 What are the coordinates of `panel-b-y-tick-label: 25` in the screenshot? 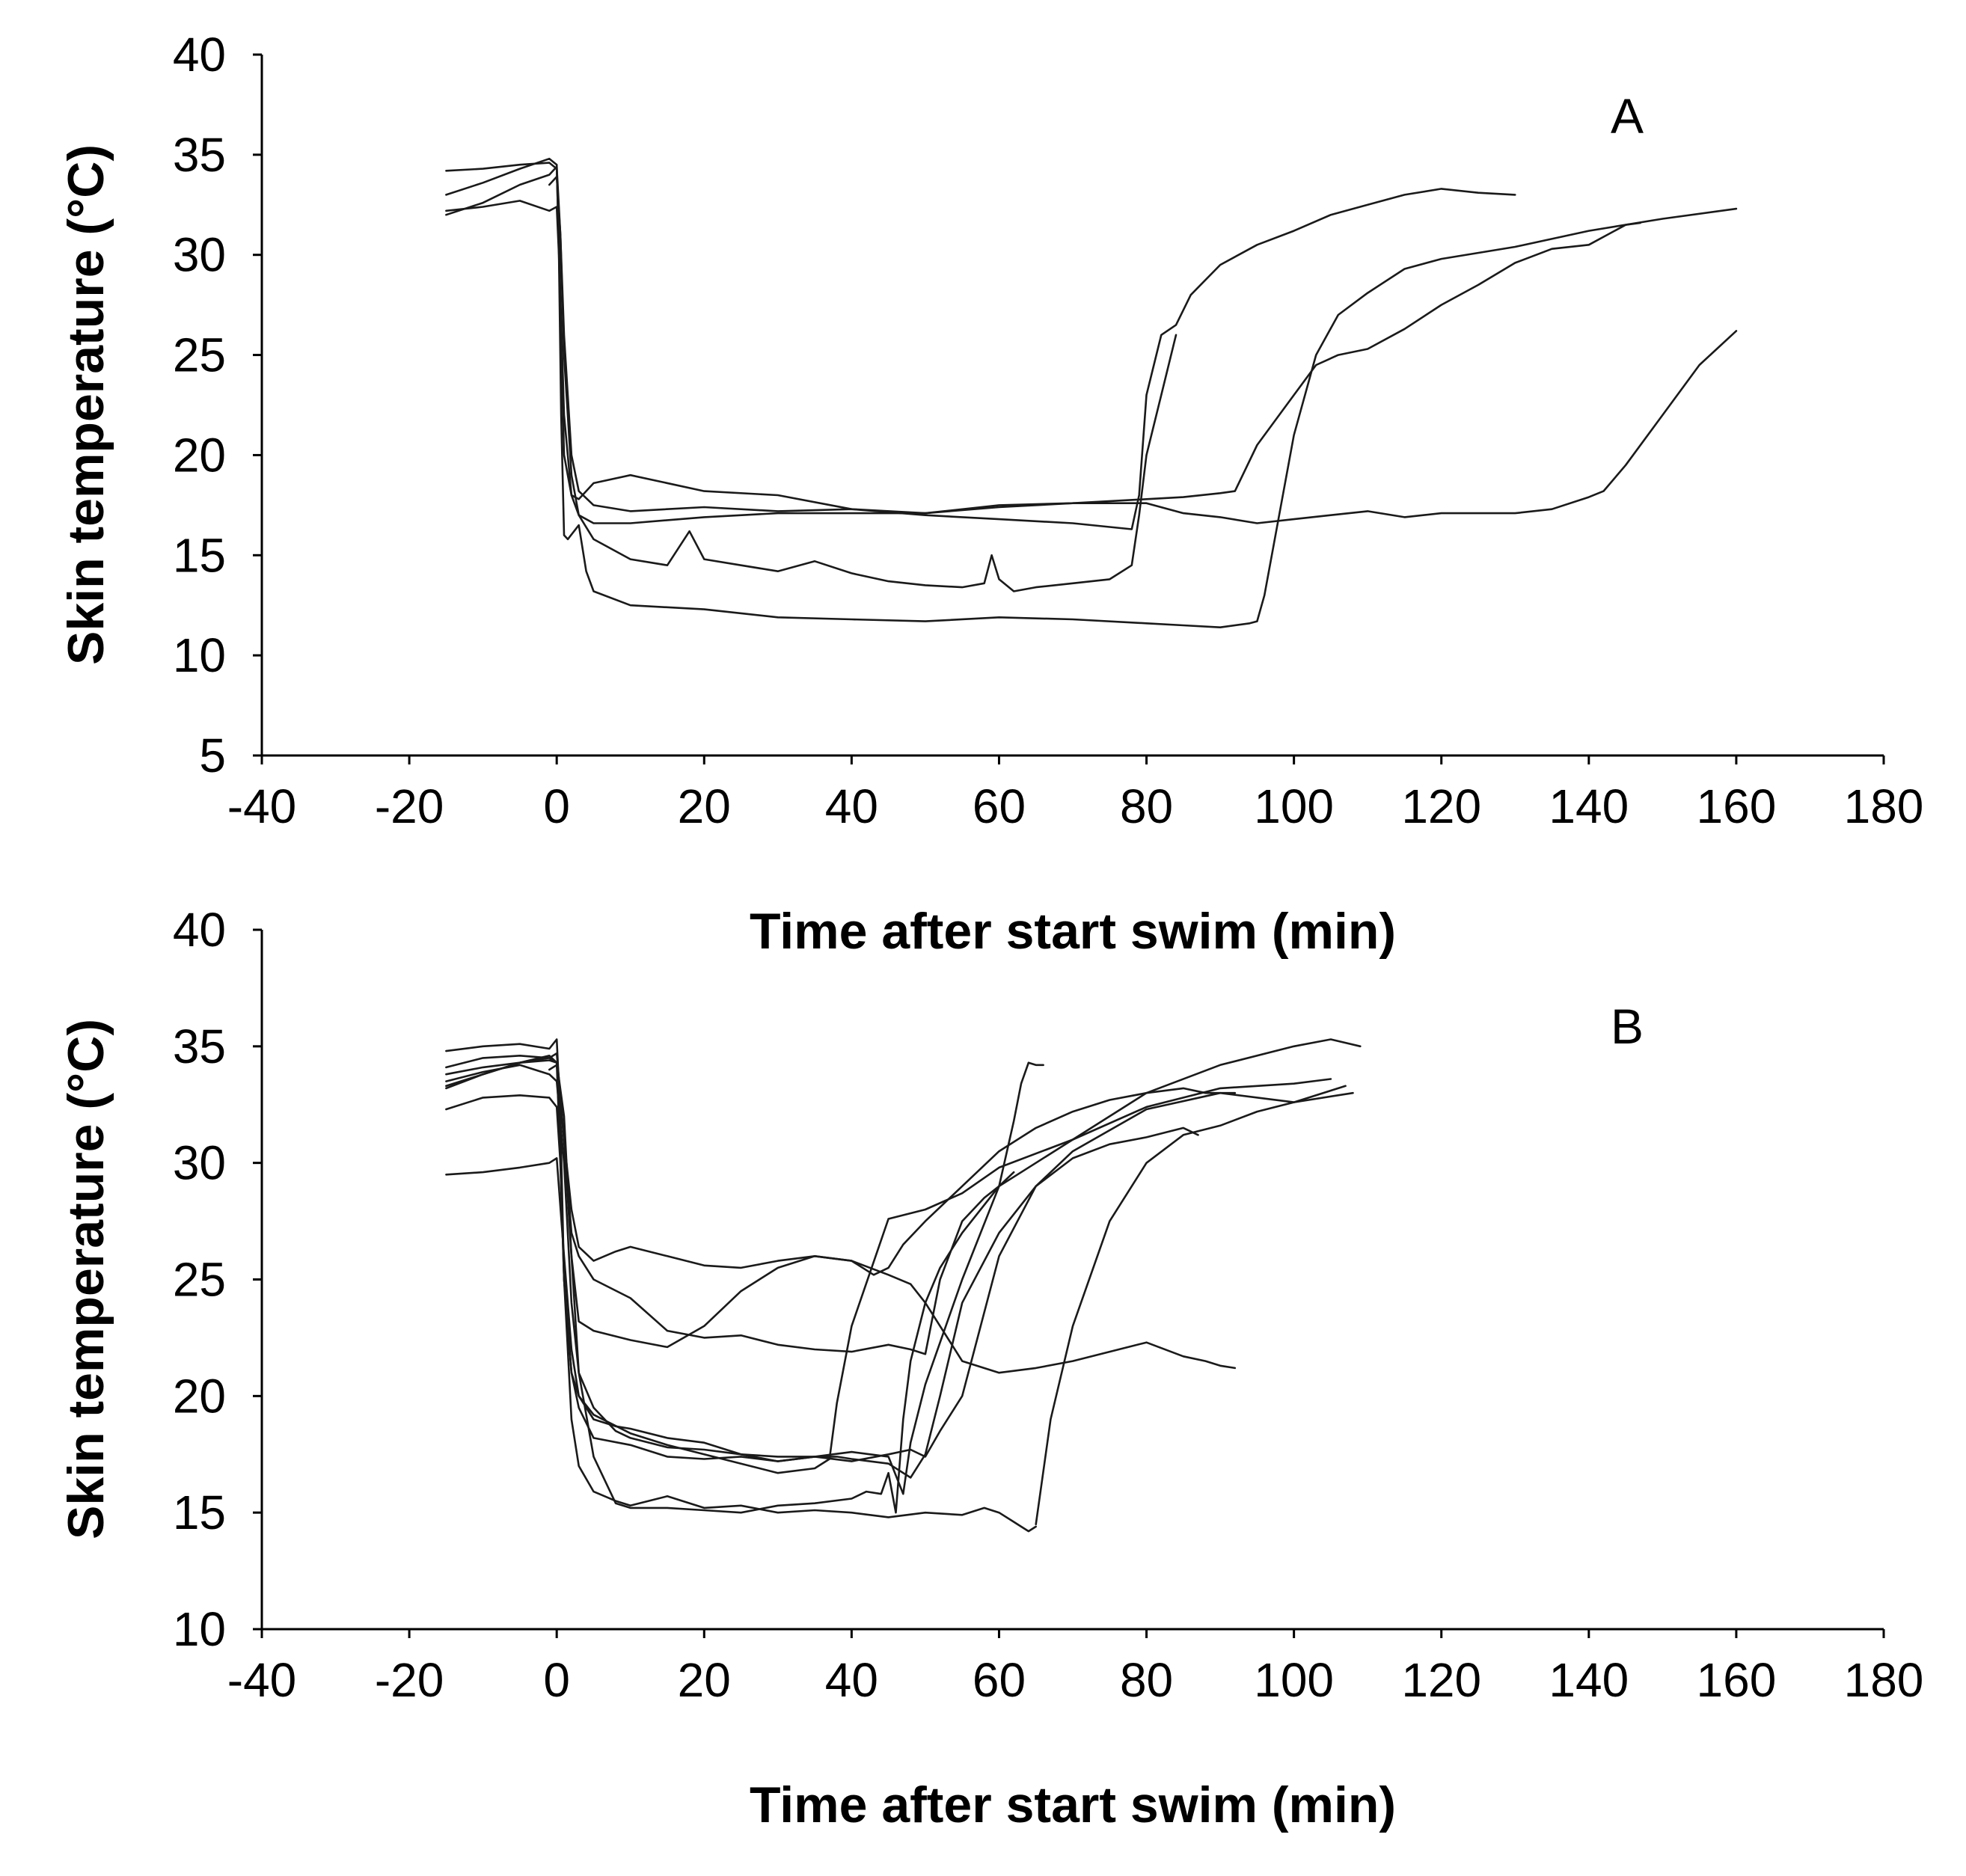 It's located at (199, 1280).